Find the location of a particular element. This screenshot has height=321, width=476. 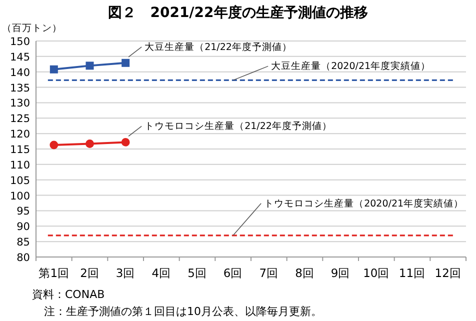

y-tick-label: 120 is located at coordinates (20, 134).